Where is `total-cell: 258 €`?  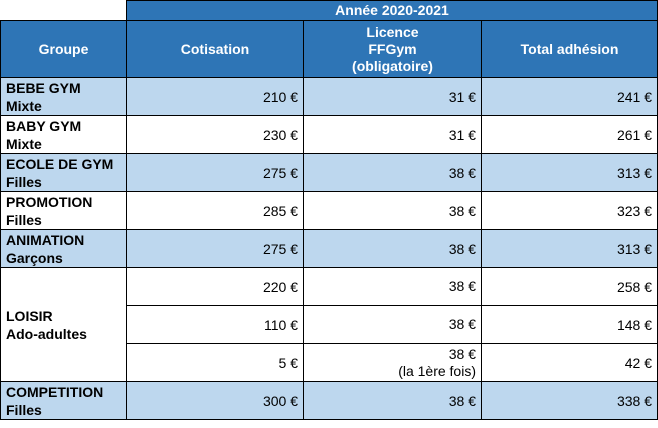 total-cell: 258 € is located at coordinates (569, 286).